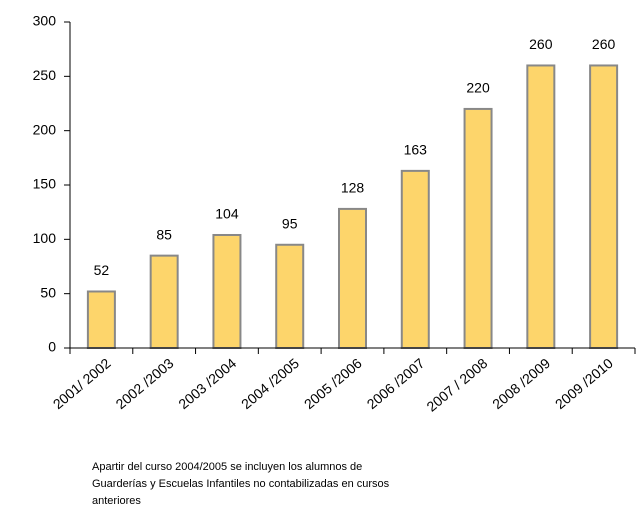 The width and height of the screenshot is (637, 515). Describe the element at coordinates (478, 88) in the screenshot. I see `value-label: 220` at that location.